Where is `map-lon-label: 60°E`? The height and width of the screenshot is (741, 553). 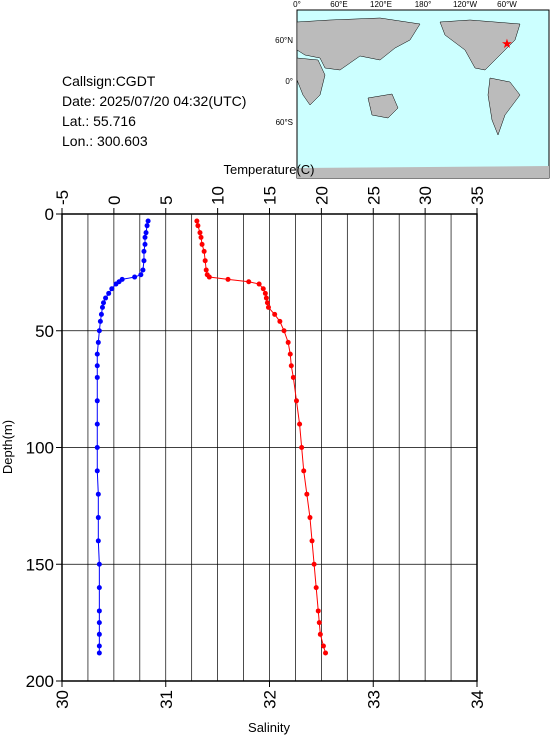 map-lon-label: 60°E is located at coordinates (338, 4).